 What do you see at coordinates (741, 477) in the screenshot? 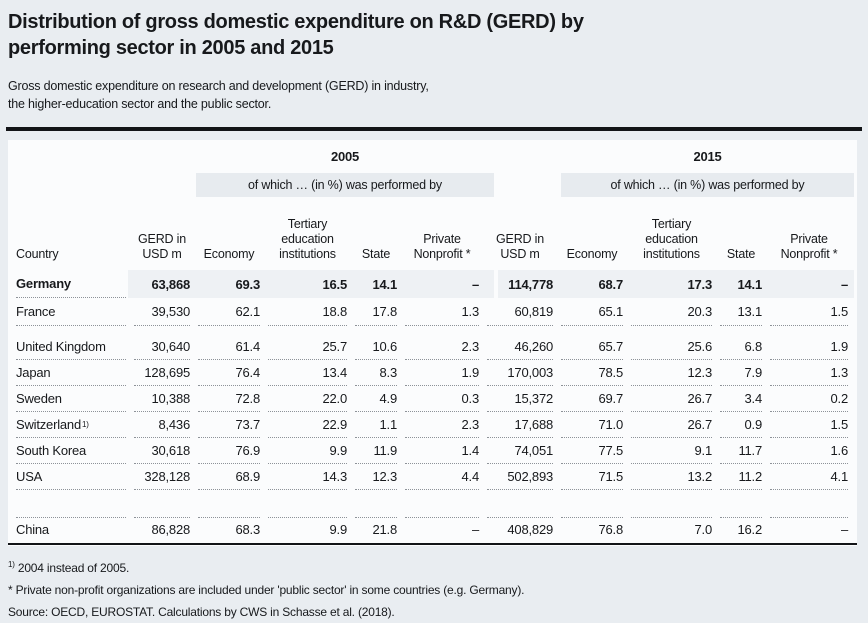
I see `state-2015-cell: 11.2` at bounding box center [741, 477].